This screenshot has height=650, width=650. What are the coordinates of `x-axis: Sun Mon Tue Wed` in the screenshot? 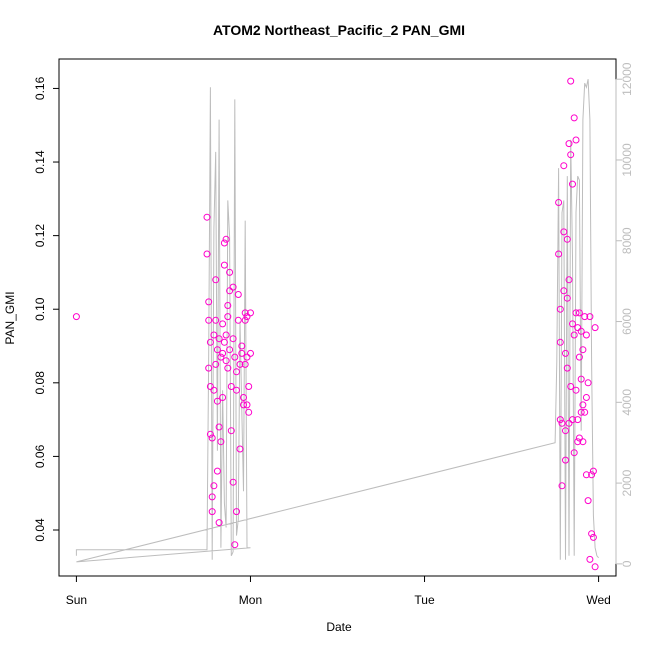 It's located at (338, 591).